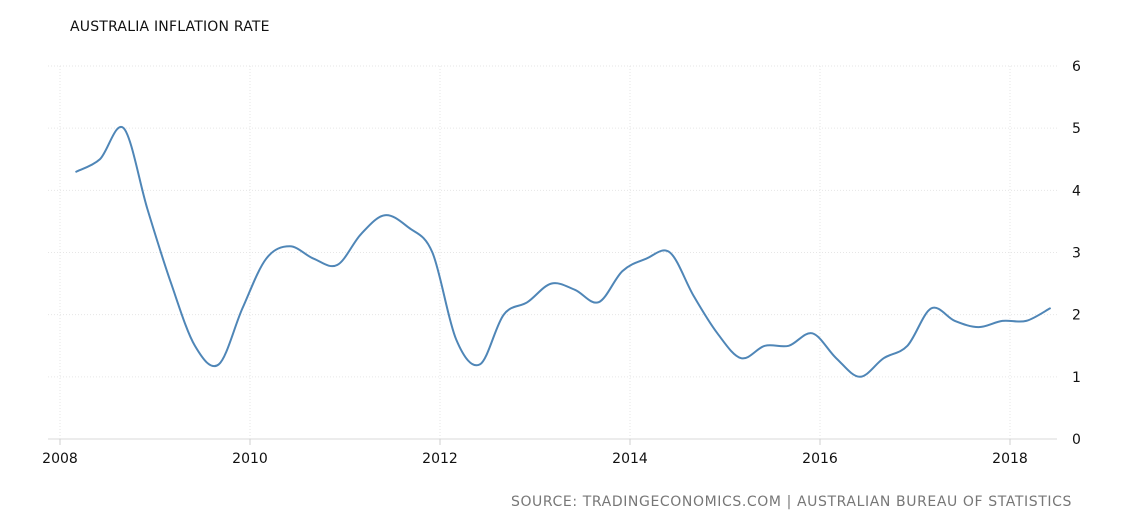  What do you see at coordinates (1076, 440) in the screenshot?
I see `y-tick-label: 0` at bounding box center [1076, 440].